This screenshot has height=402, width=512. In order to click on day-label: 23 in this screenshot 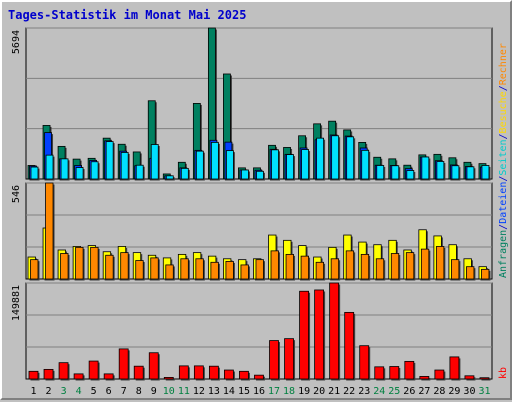, I will do `click(364, 391)`.